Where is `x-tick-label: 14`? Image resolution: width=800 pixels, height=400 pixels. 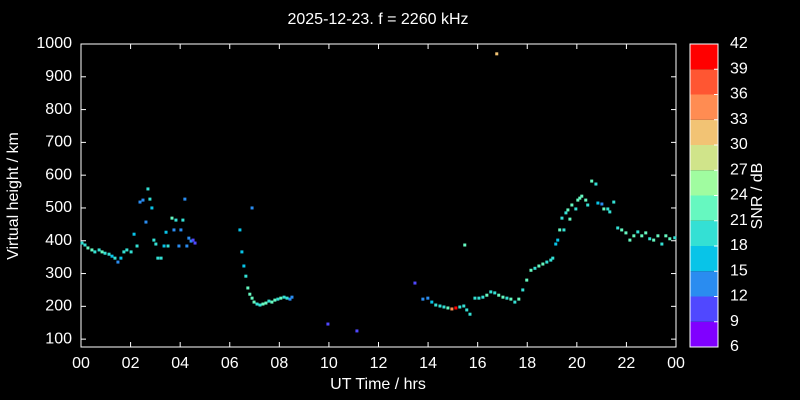
x-tick-label: 14 is located at coordinates (428, 363).